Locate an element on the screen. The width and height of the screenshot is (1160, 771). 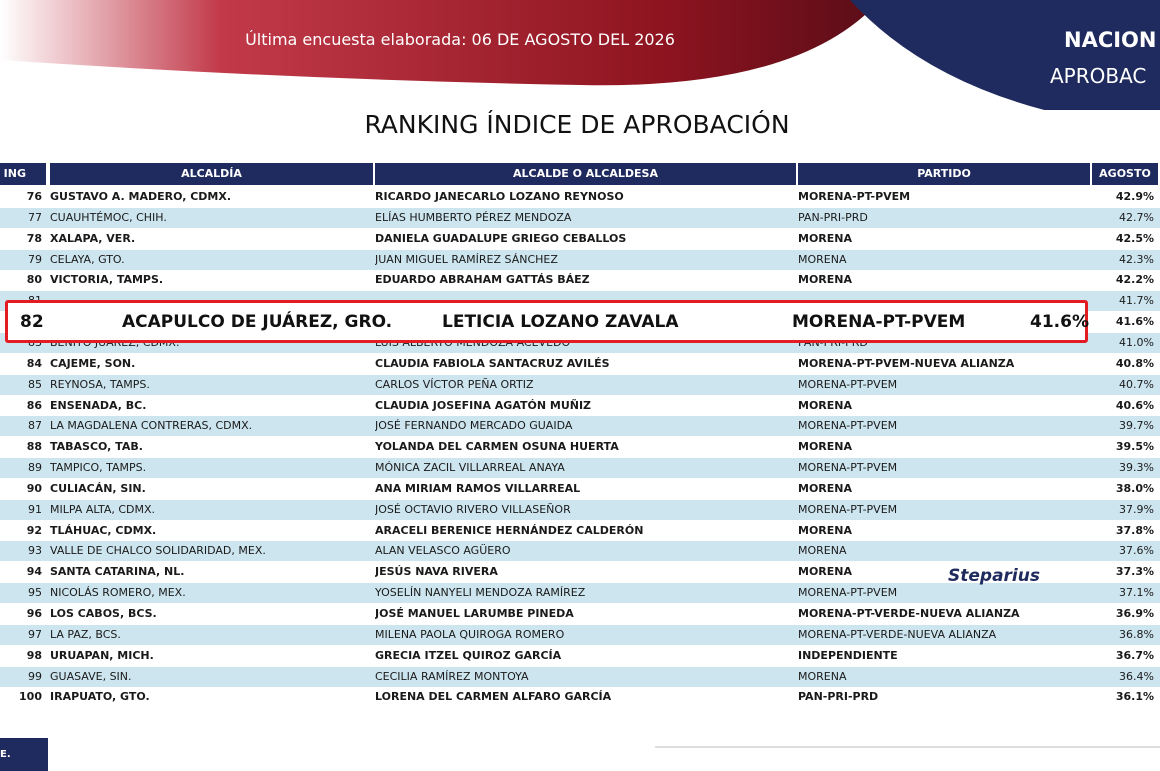
cell-alcaldia: MILPA ALTA, CDMX. is located at coordinates (103, 509).